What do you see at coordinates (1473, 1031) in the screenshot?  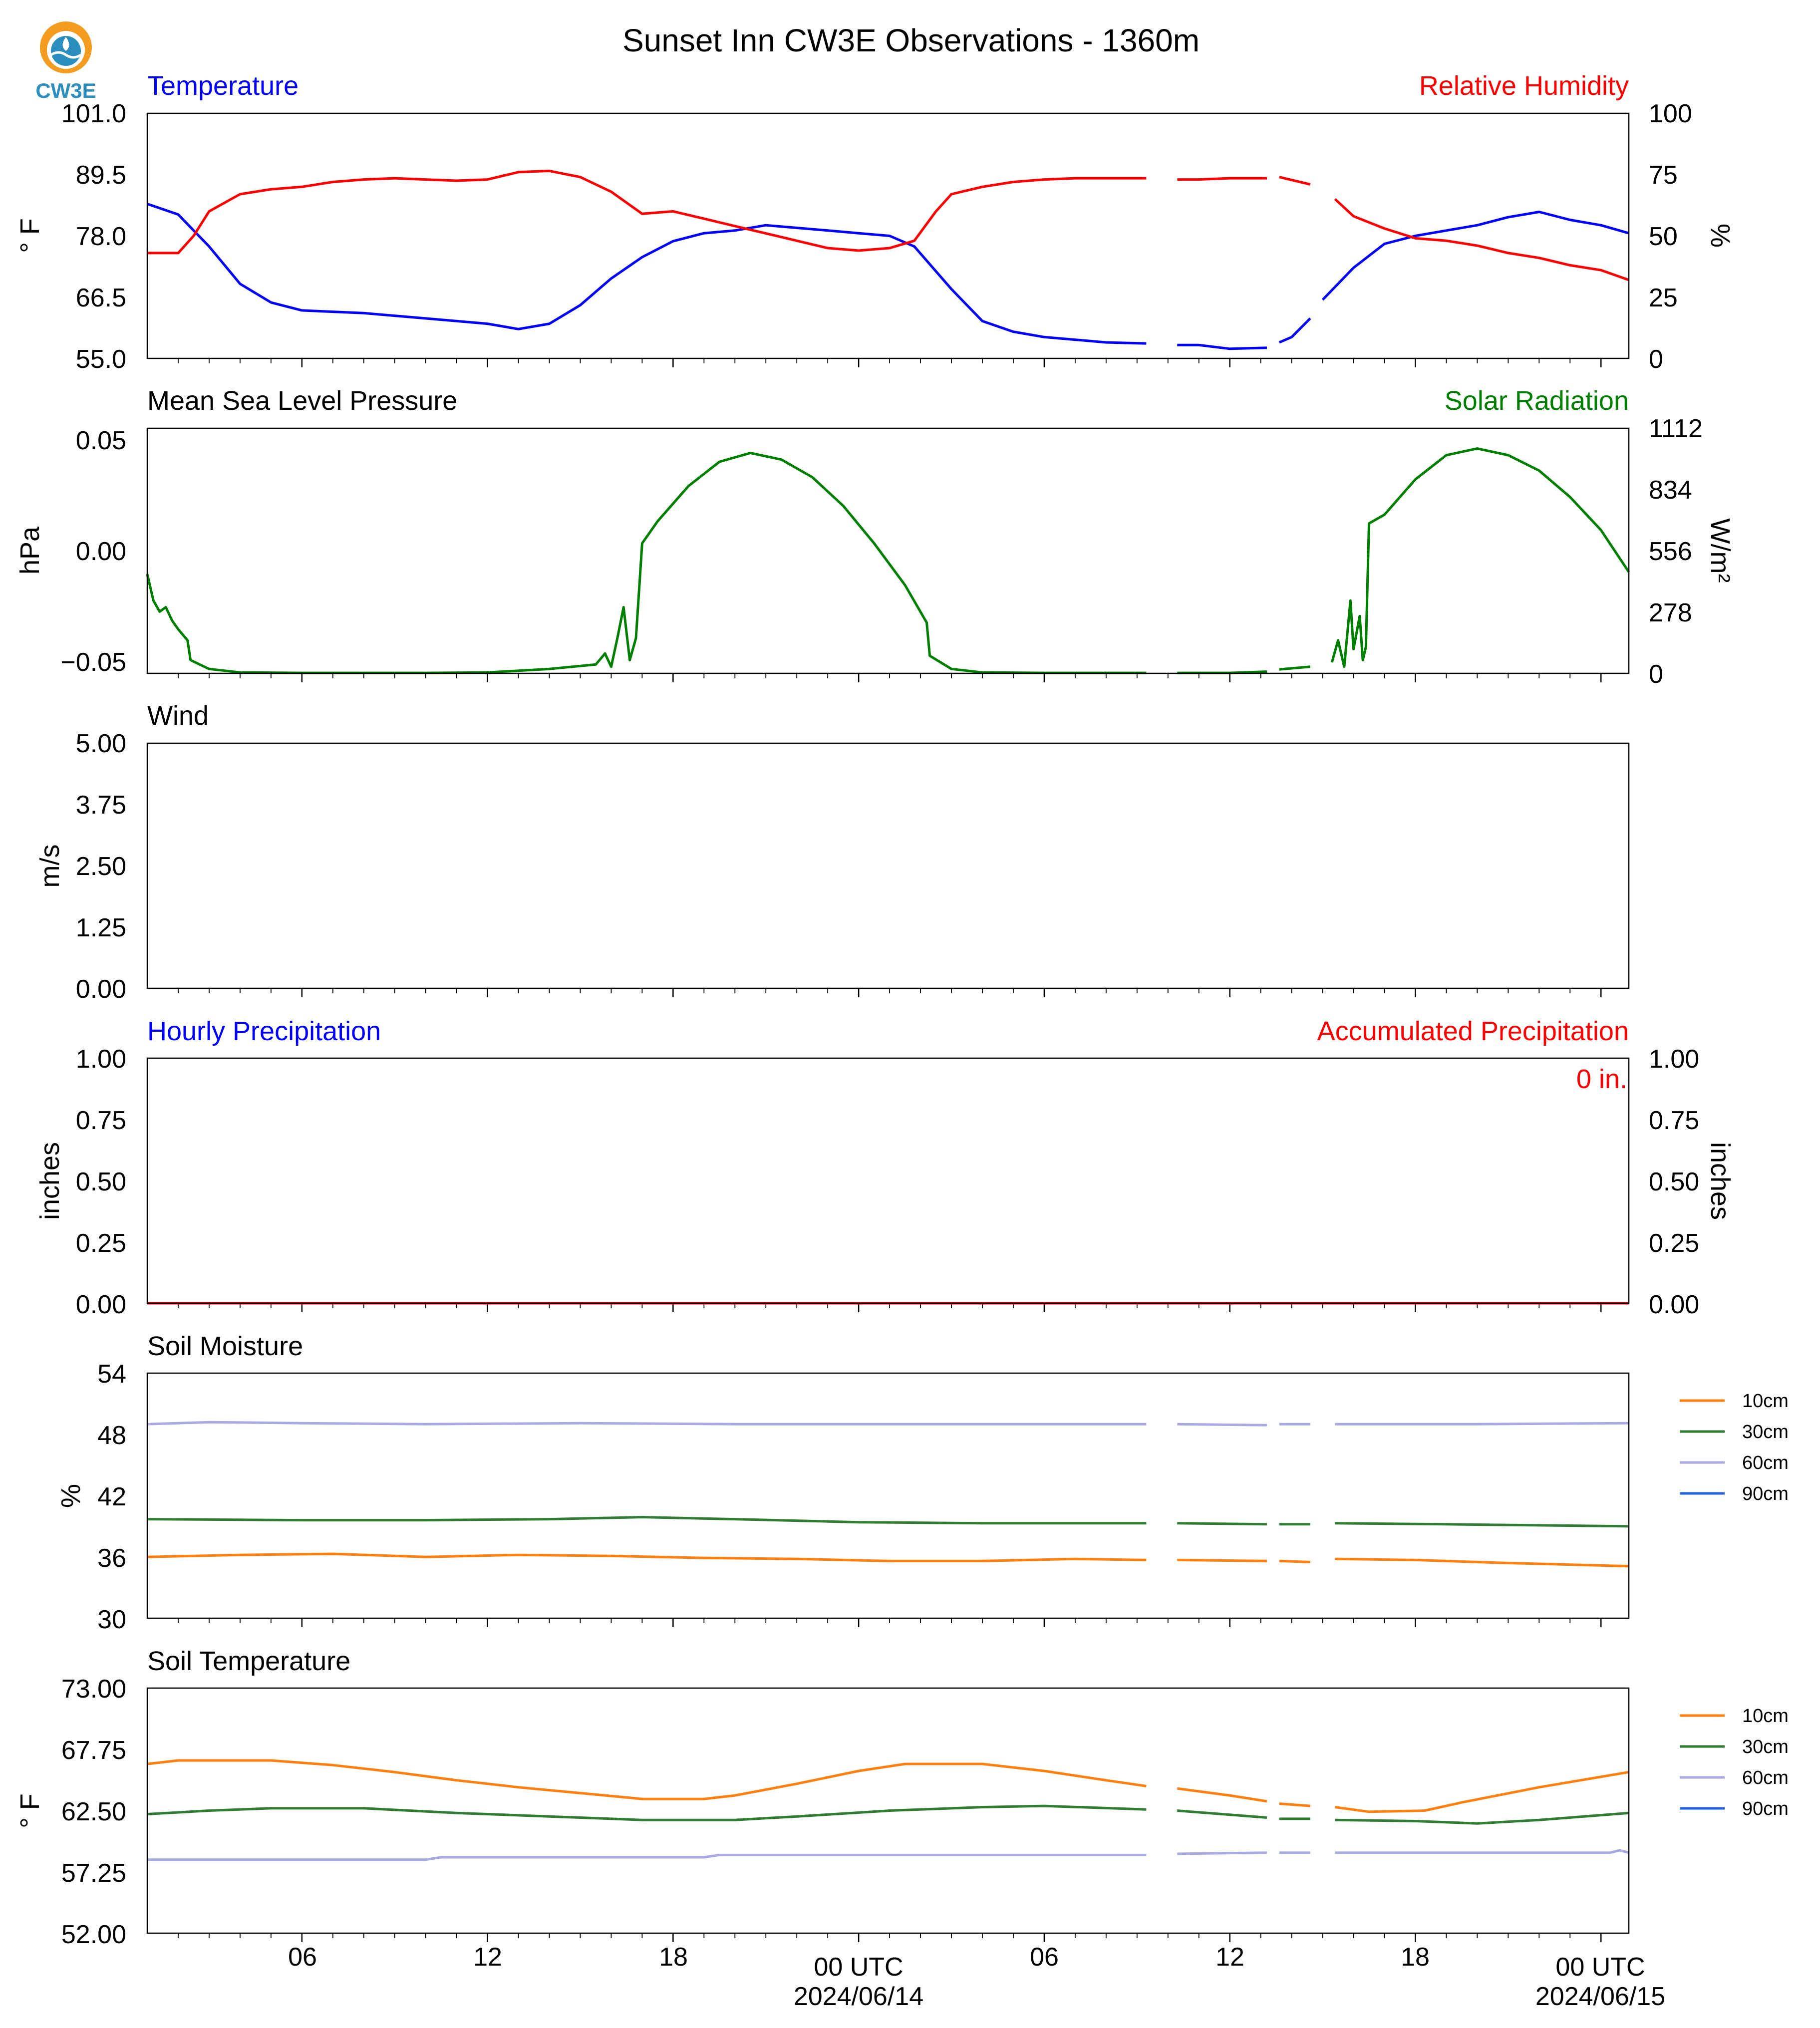 I see `panel-title-accumulated-precip: Accumulated Precipitation` at bounding box center [1473, 1031].